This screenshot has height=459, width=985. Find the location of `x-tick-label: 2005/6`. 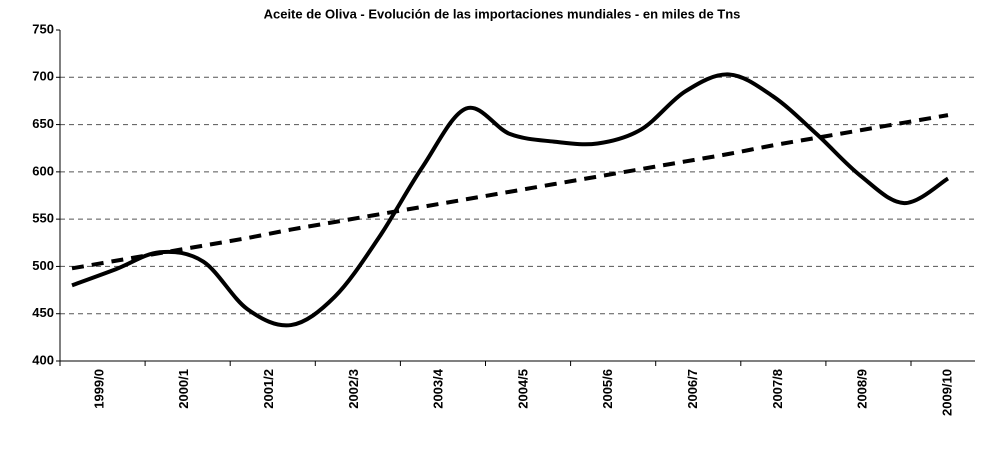

x-tick-label: 2005/6 is located at coordinates (607, 389).